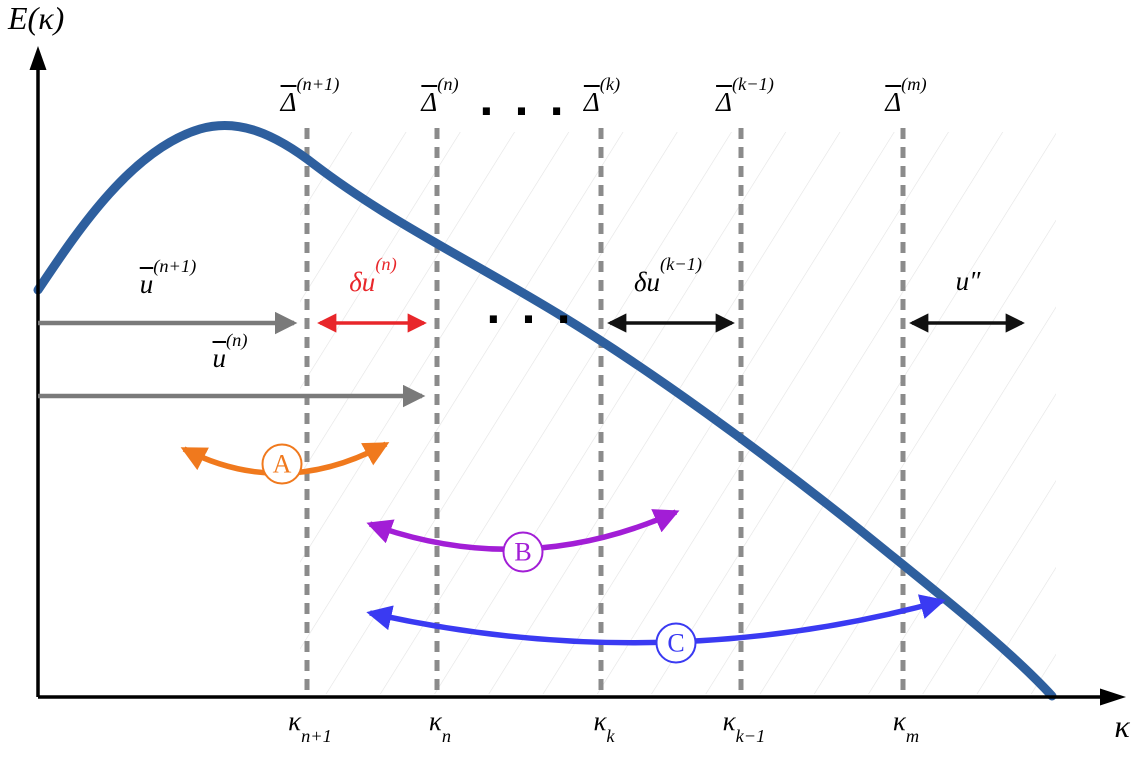  What do you see at coordinates (439, 95) in the screenshot?
I see `filter-width-label-n: Δ(n)` at bounding box center [439, 95].